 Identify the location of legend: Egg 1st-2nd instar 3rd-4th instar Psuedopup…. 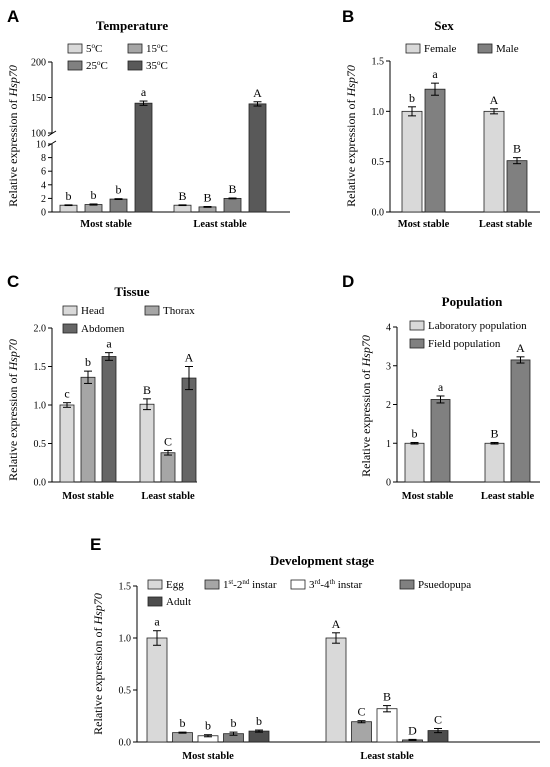
(309, 593).